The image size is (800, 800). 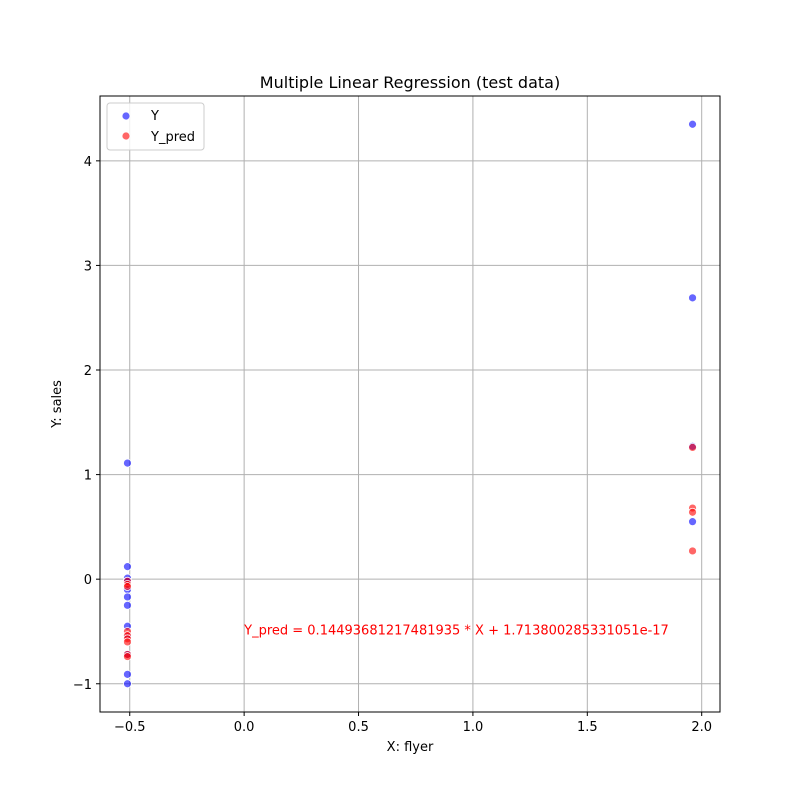 I want to click on y-tick-label: 0, so click(x=88, y=580).